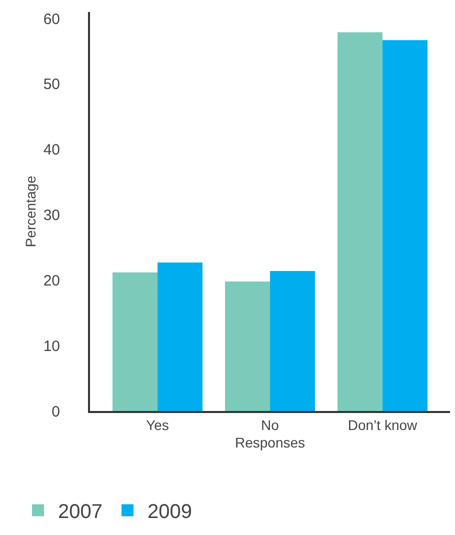  I want to click on legend-label: 2007, so click(80, 512).